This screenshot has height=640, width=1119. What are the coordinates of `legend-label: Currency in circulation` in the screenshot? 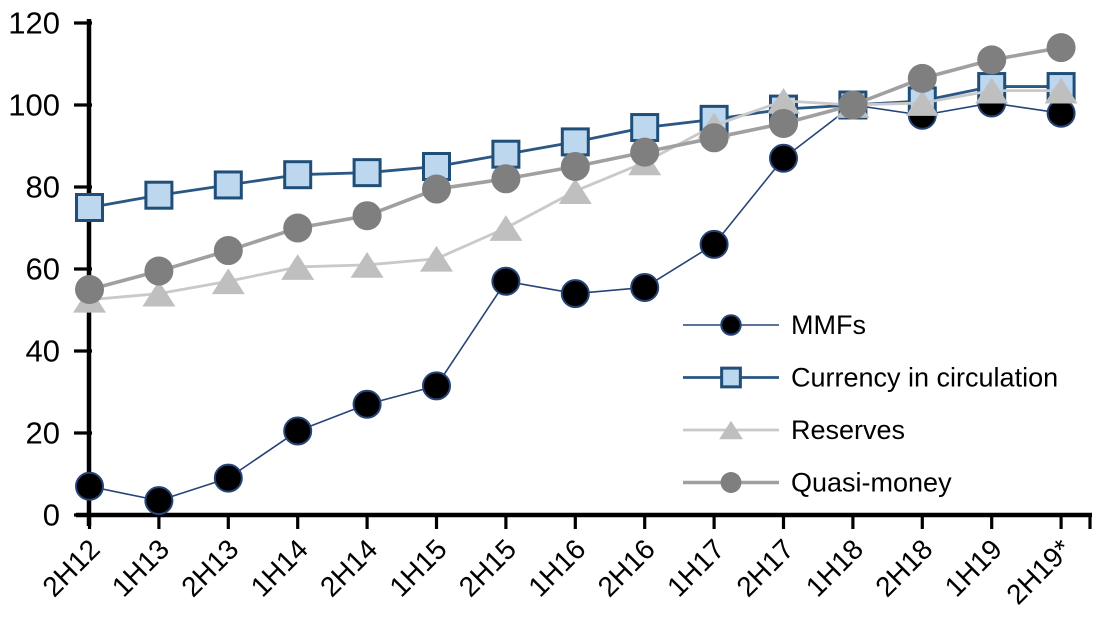 It's located at (924, 378).